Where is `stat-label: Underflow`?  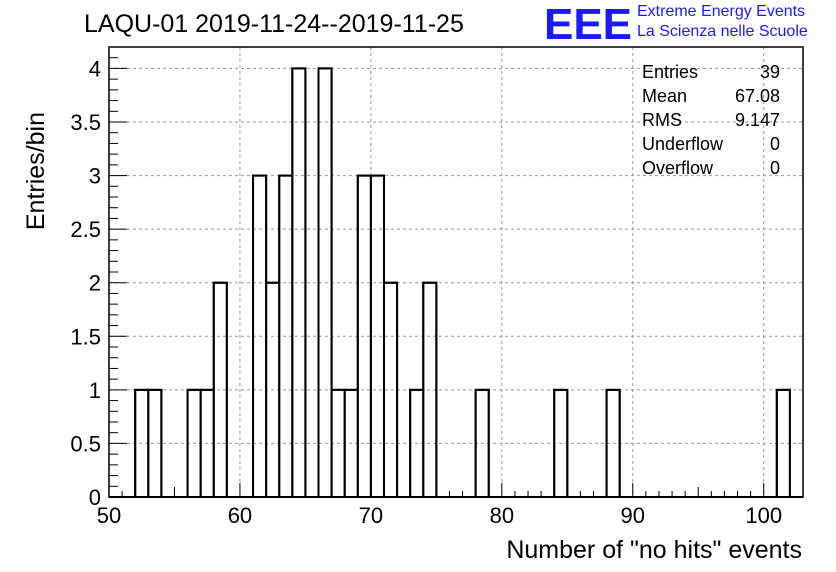
stat-label: Underflow is located at coordinates (683, 144).